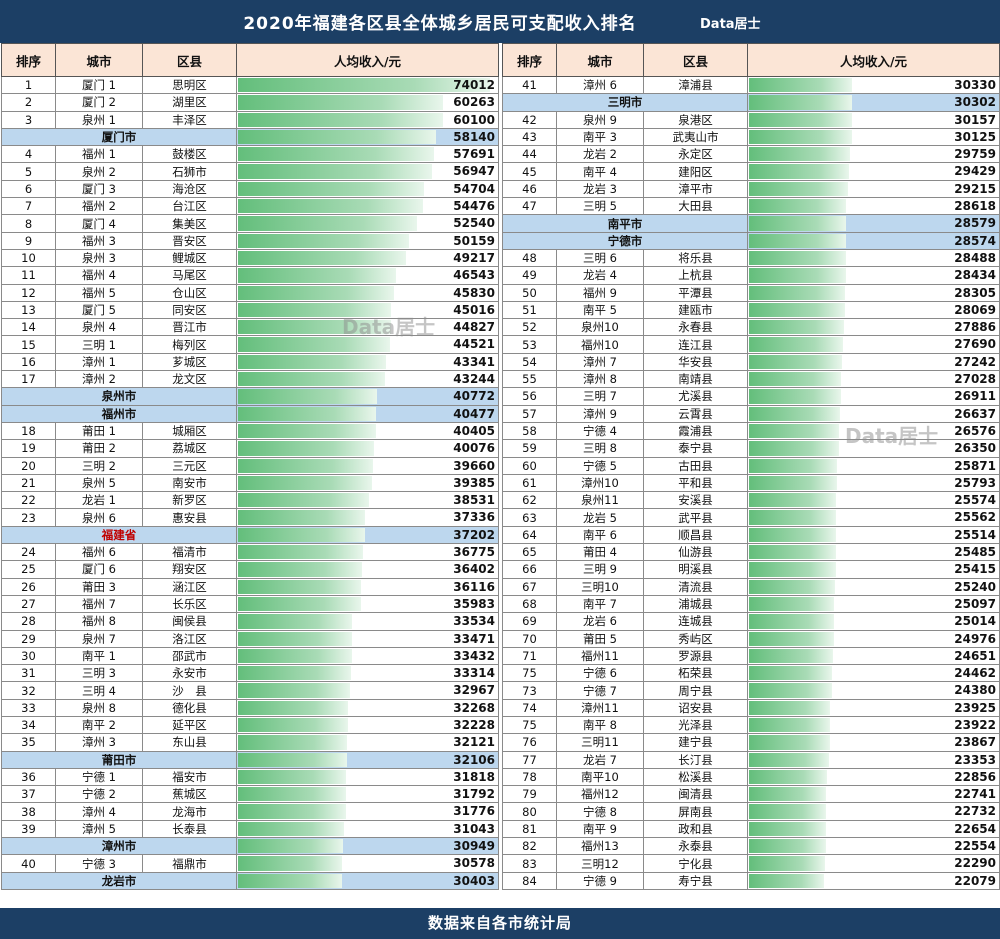 Image resolution: width=1000 pixels, height=939 pixels. I want to click on income-value: 33471, so click(474, 638).